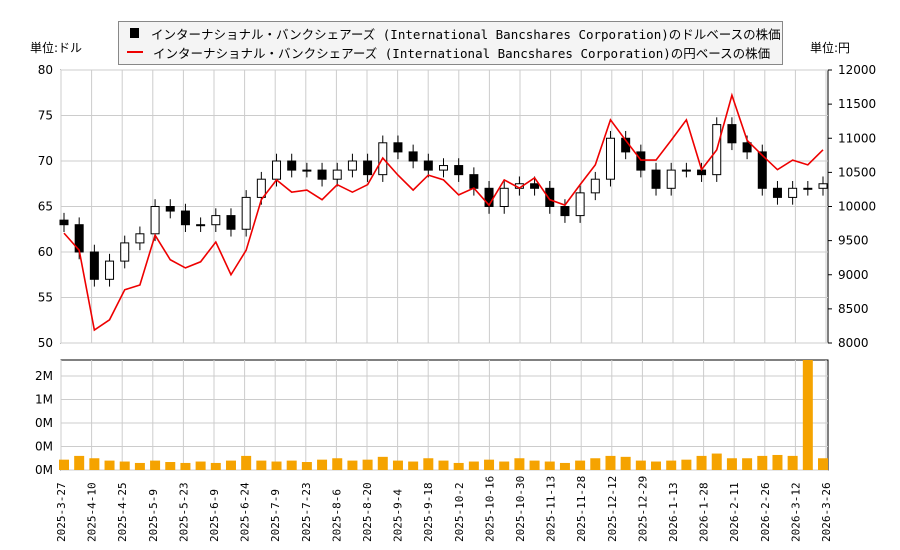  Describe the element at coordinates (765, 512) in the screenshot. I see `x-tick-label: 2026-2-26` at that location.